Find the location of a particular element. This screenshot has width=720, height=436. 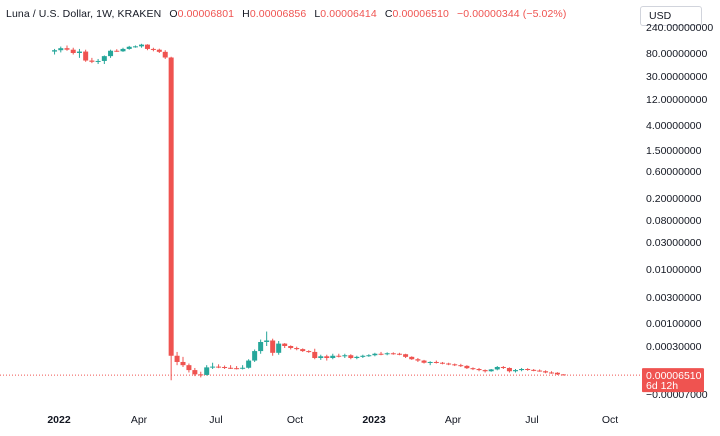

price-axis-label: 12.00000000 is located at coordinates (676, 100).